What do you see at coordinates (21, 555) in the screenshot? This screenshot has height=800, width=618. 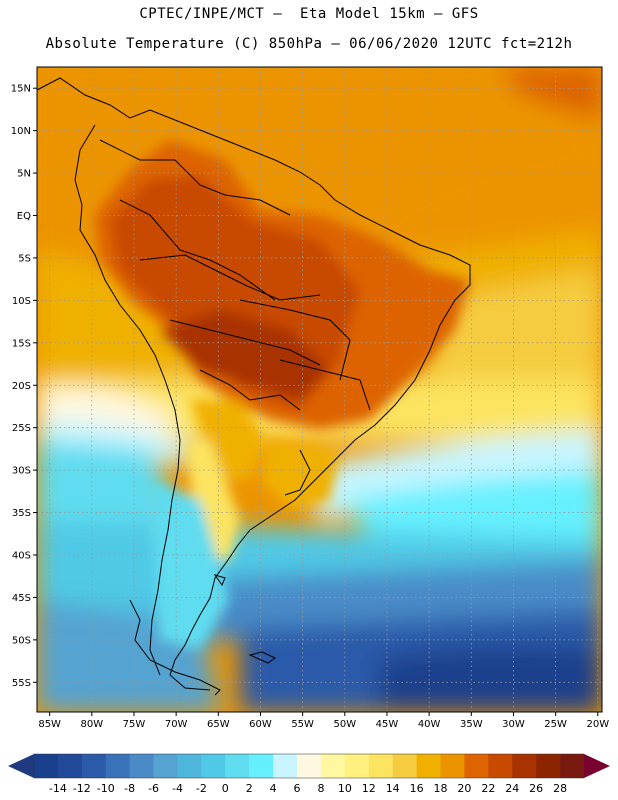 I see `lat-label: 40S` at bounding box center [21, 555].